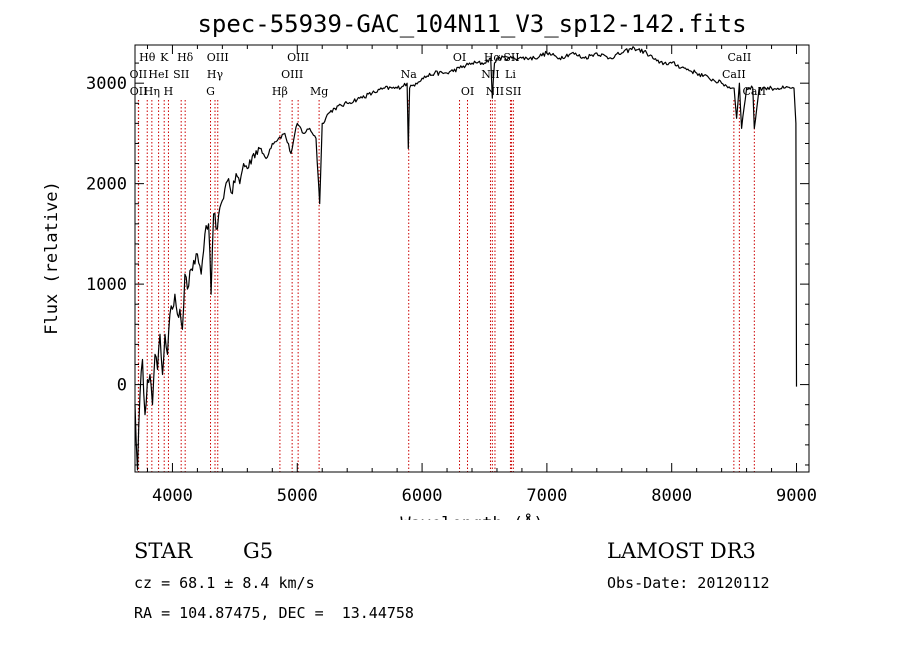 Image resolution: width=900 pixels, height=649 pixels. What do you see at coordinates (409, 74) in the screenshot?
I see `line-label: Na` at bounding box center [409, 74].